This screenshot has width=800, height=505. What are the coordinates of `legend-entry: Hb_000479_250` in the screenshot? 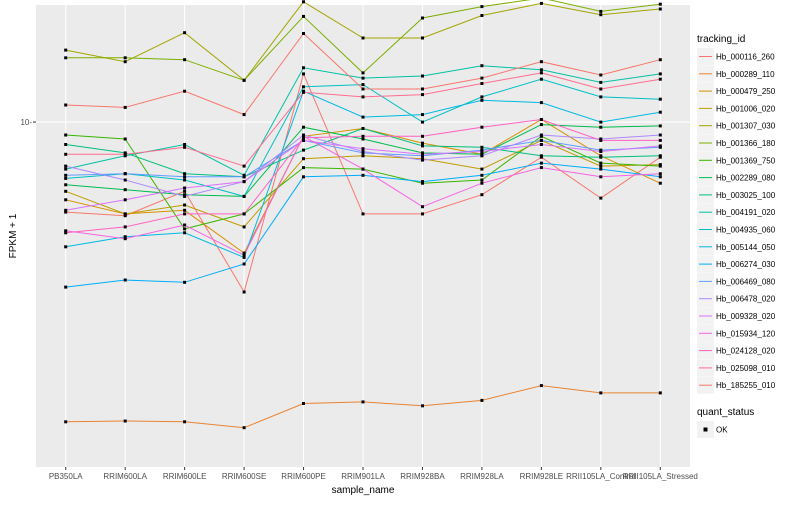 It's located at (736, 91).